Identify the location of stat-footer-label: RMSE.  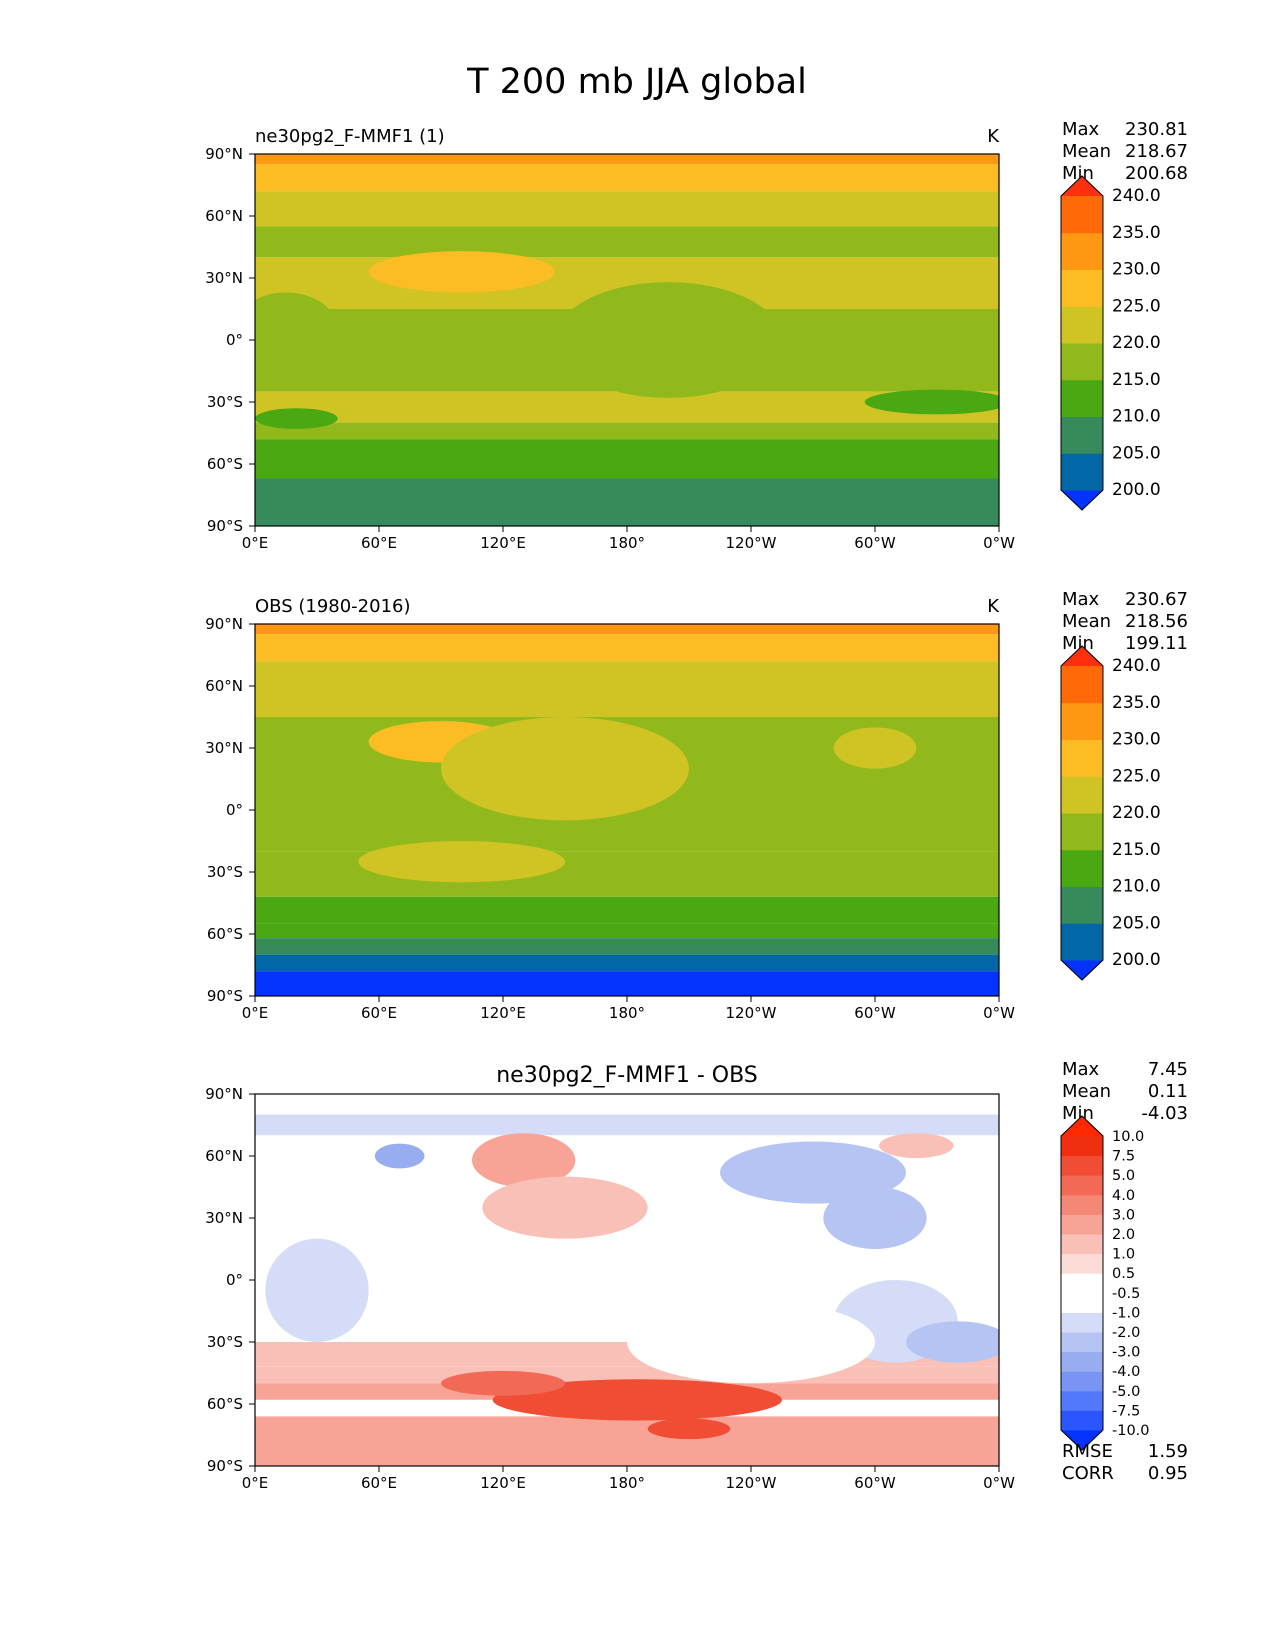
(1087, 1451).